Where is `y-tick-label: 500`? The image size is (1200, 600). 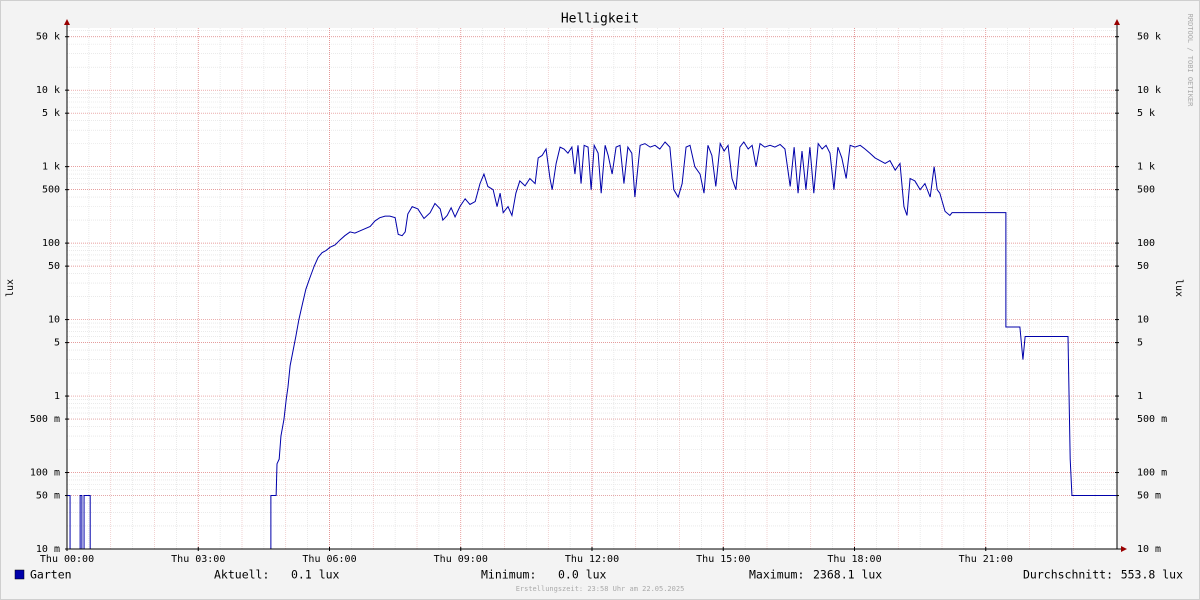
y-tick-label: 500 is located at coordinates (51, 190).